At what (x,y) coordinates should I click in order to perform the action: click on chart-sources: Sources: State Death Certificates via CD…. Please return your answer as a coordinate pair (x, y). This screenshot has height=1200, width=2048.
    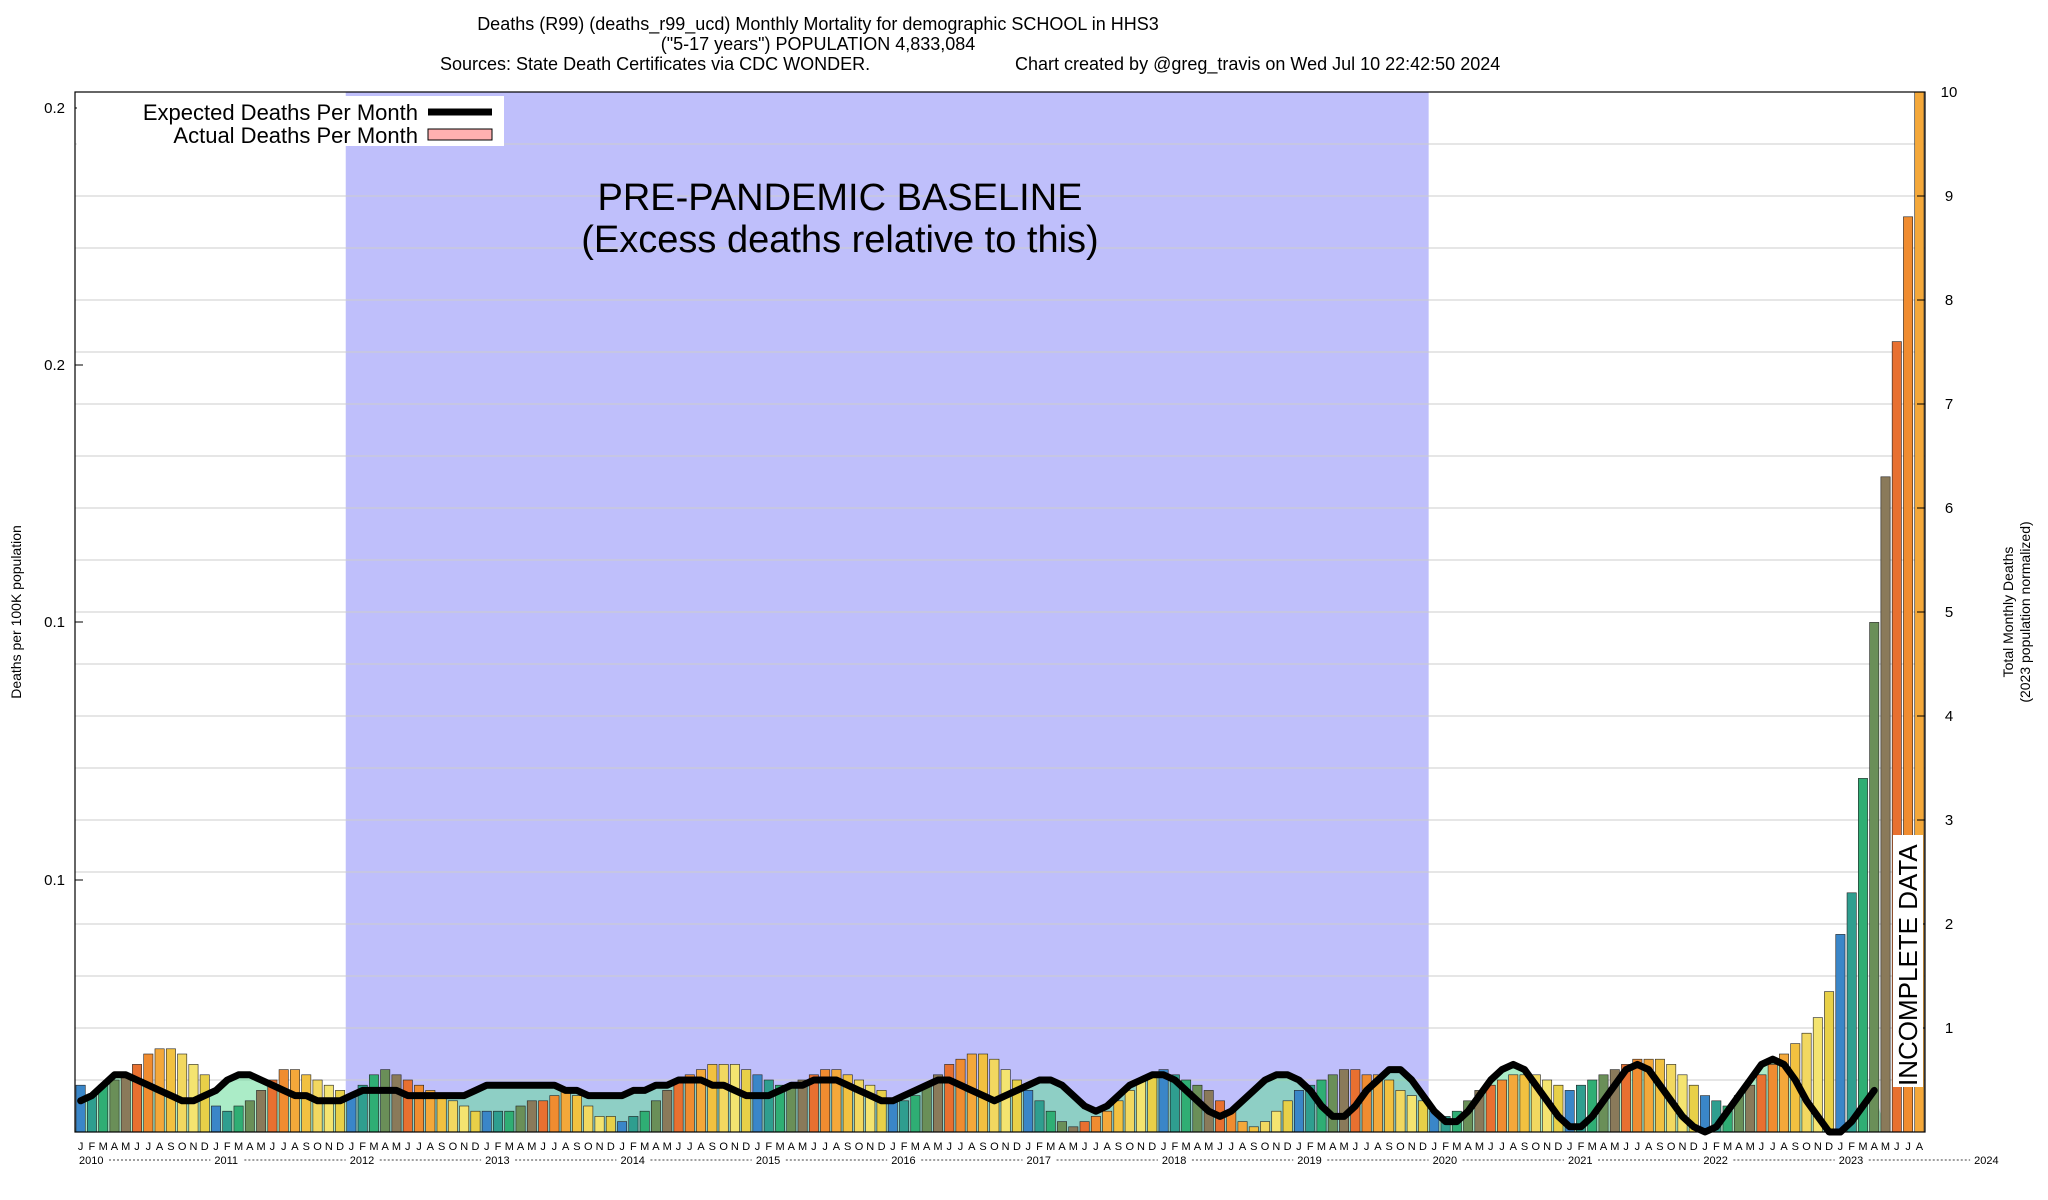
    Looking at the image, I should click on (655, 64).